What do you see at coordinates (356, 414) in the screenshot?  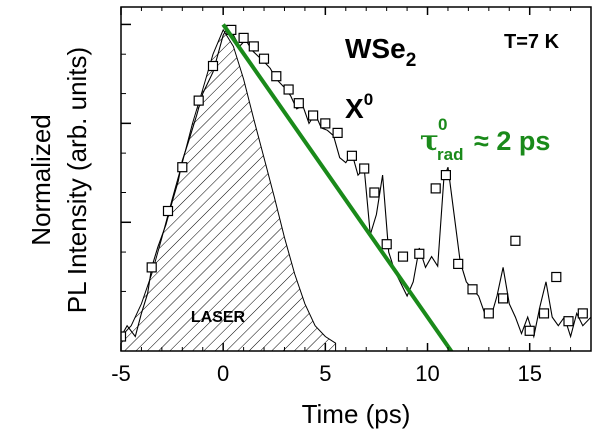 I see `x-axis-title: Time (ps)` at bounding box center [356, 414].